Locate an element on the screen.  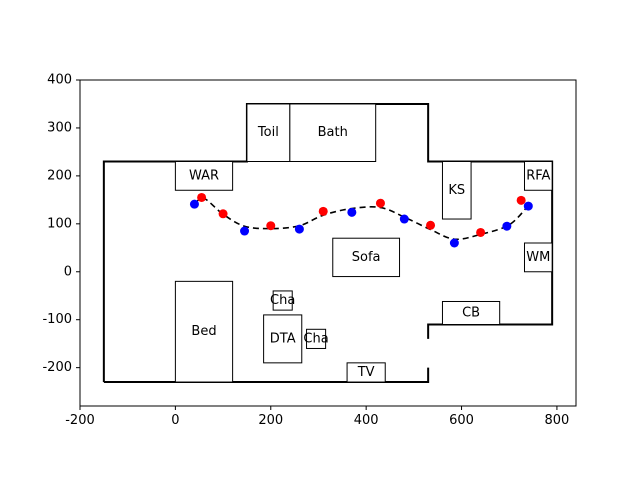
room-wm-label: WM is located at coordinates (538, 257).